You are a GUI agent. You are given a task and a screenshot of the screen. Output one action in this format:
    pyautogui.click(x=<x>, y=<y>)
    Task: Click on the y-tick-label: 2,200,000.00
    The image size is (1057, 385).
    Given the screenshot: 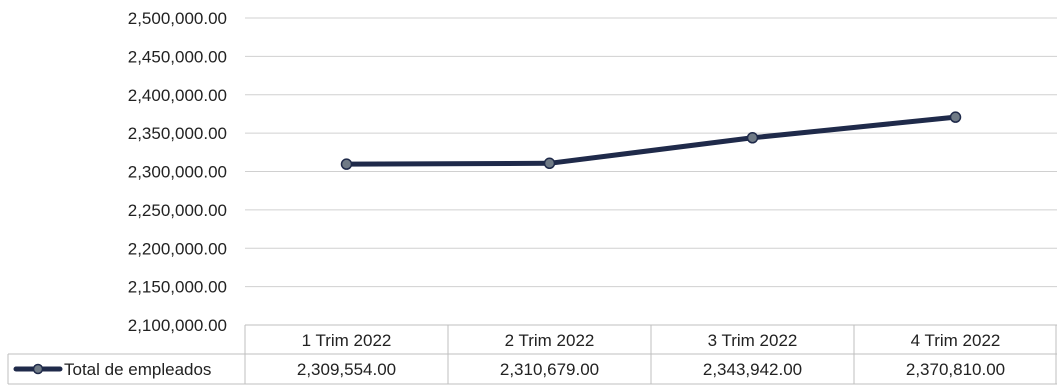 What is the action you would take?
    pyautogui.click(x=177, y=248)
    